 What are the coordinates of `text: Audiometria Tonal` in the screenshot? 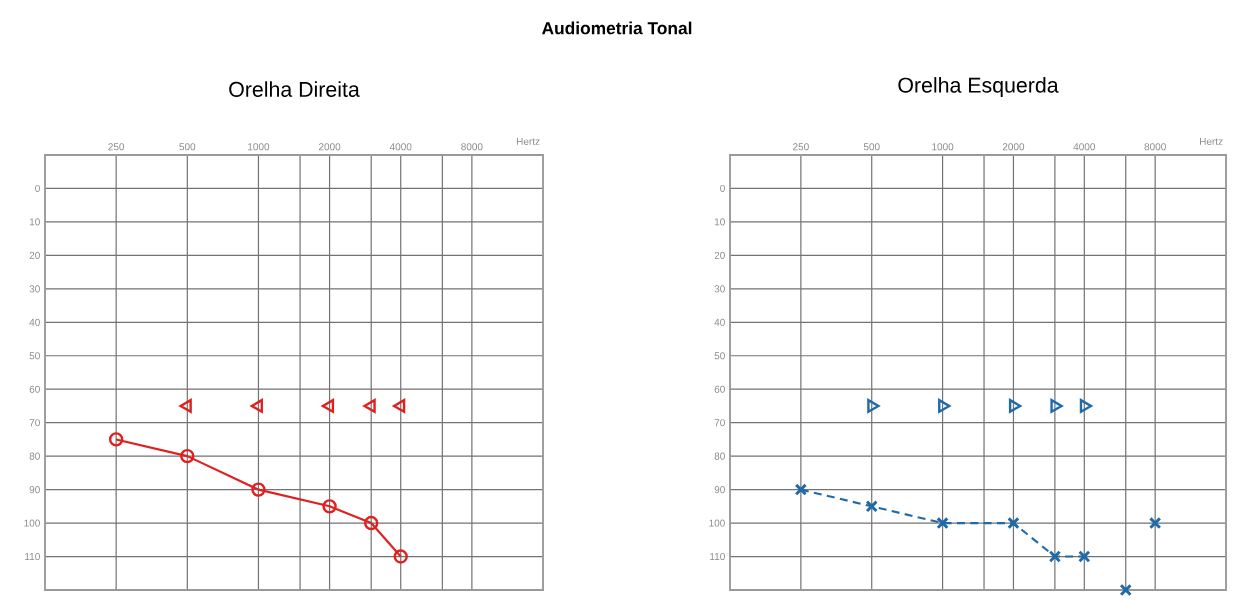 It's located at (617, 28).